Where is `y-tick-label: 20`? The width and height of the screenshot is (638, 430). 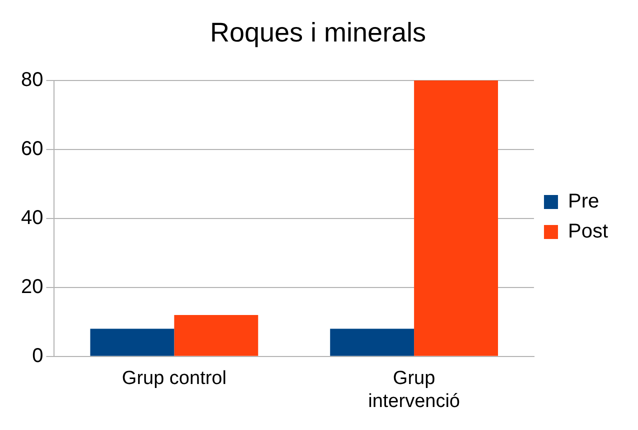 y-tick-label: 20 is located at coordinates (32, 287).